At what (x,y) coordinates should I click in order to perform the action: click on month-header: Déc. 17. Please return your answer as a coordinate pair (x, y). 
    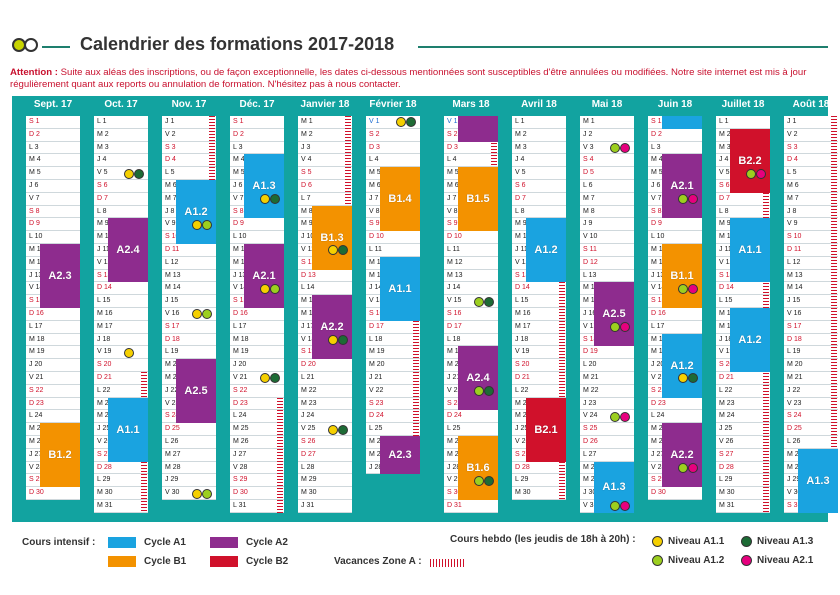
    Looking at the image, I should click on (257, 104).